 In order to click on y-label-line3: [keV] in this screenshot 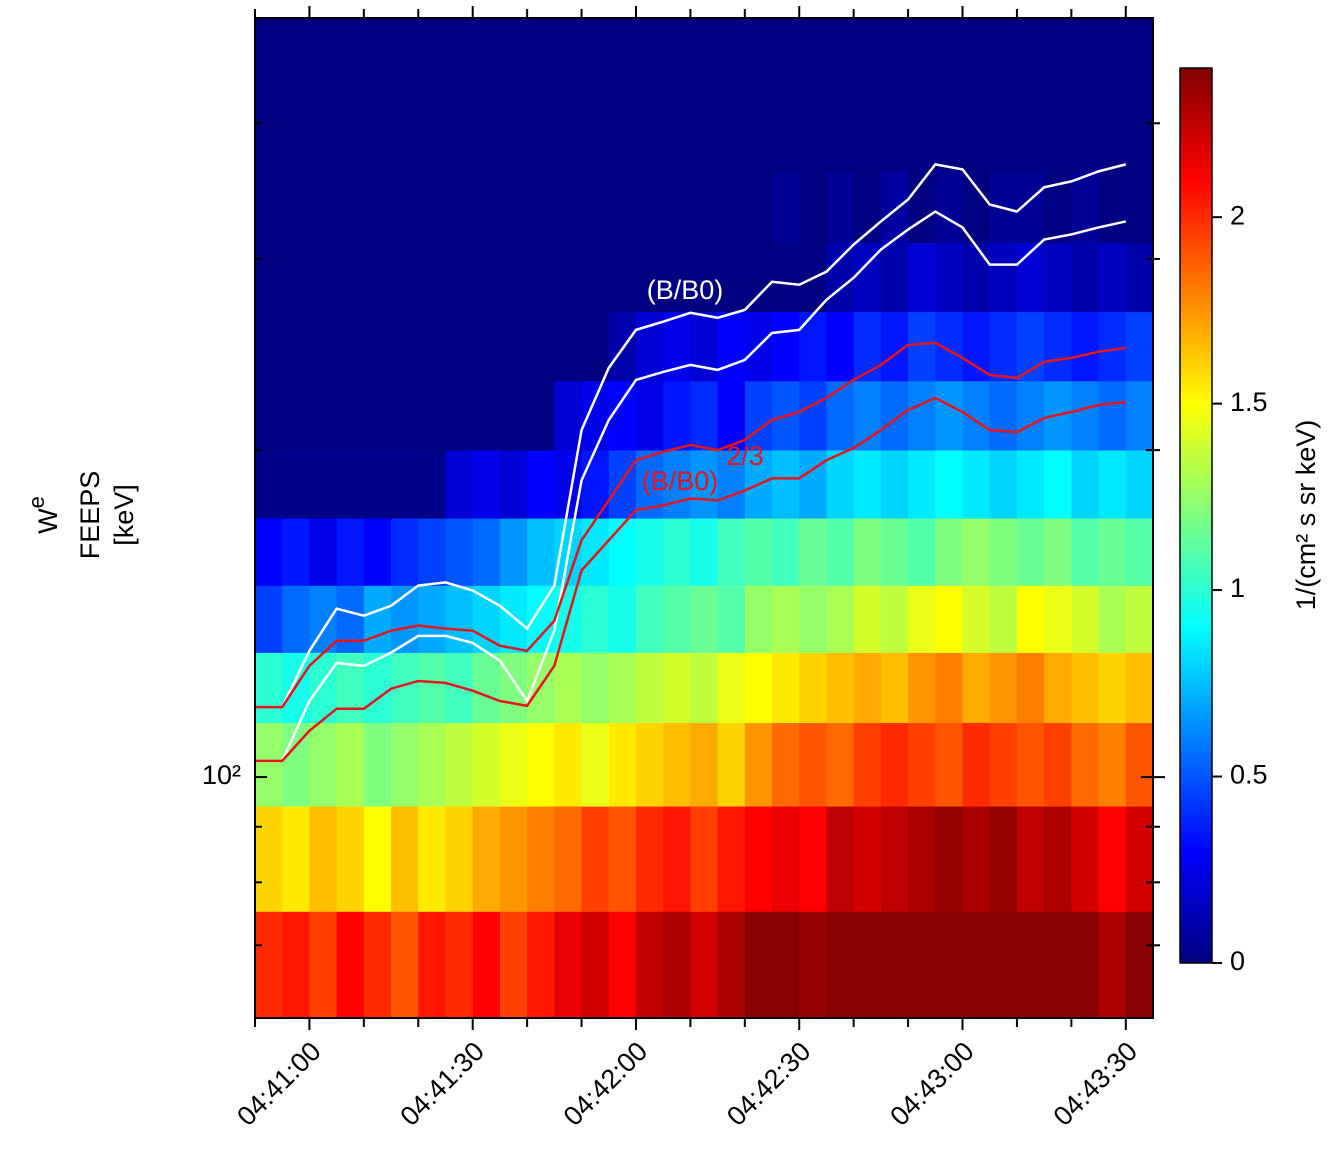, I will do `click(124, 515)`.